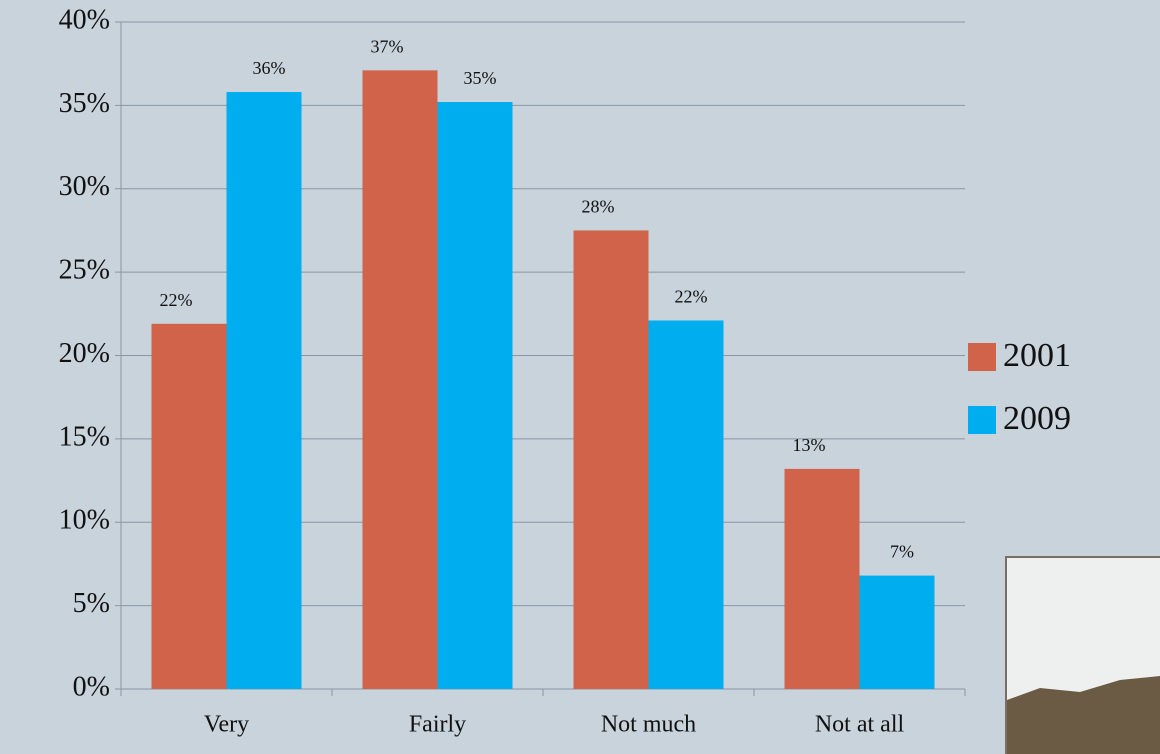 The image size is (1160, 754). I want to click on x-tick-label: Not much, so click(648, 725).